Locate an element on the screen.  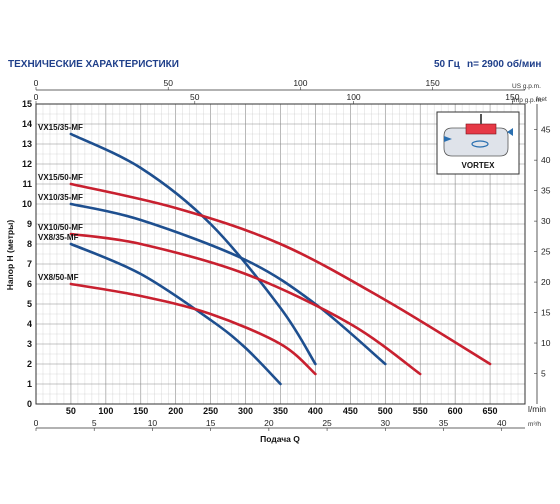
y-tick-label: 14 is located at coordinates (27, 124).